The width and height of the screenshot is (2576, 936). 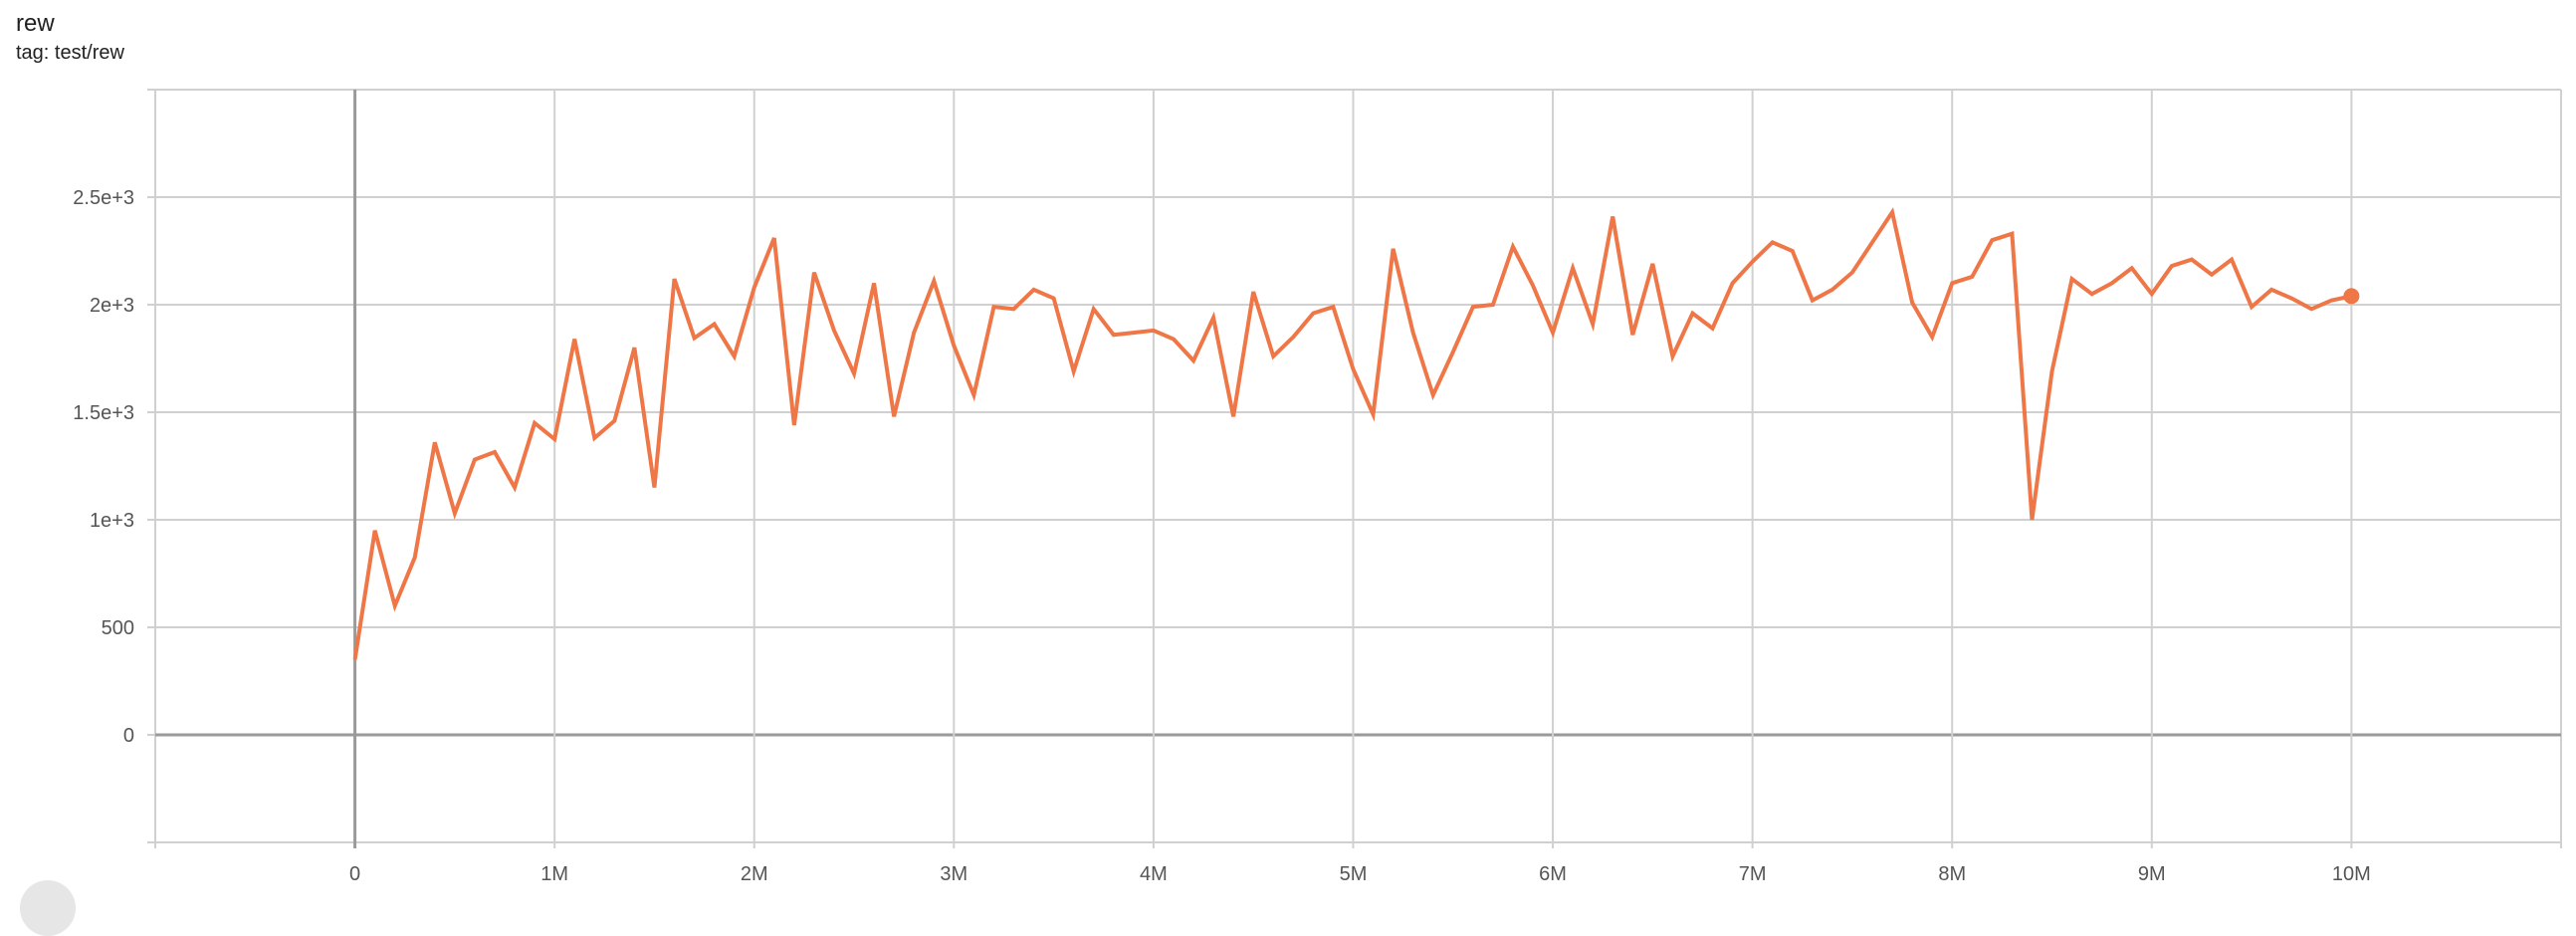 I want to click on chart-title: rew, so click(x=35, y=23).